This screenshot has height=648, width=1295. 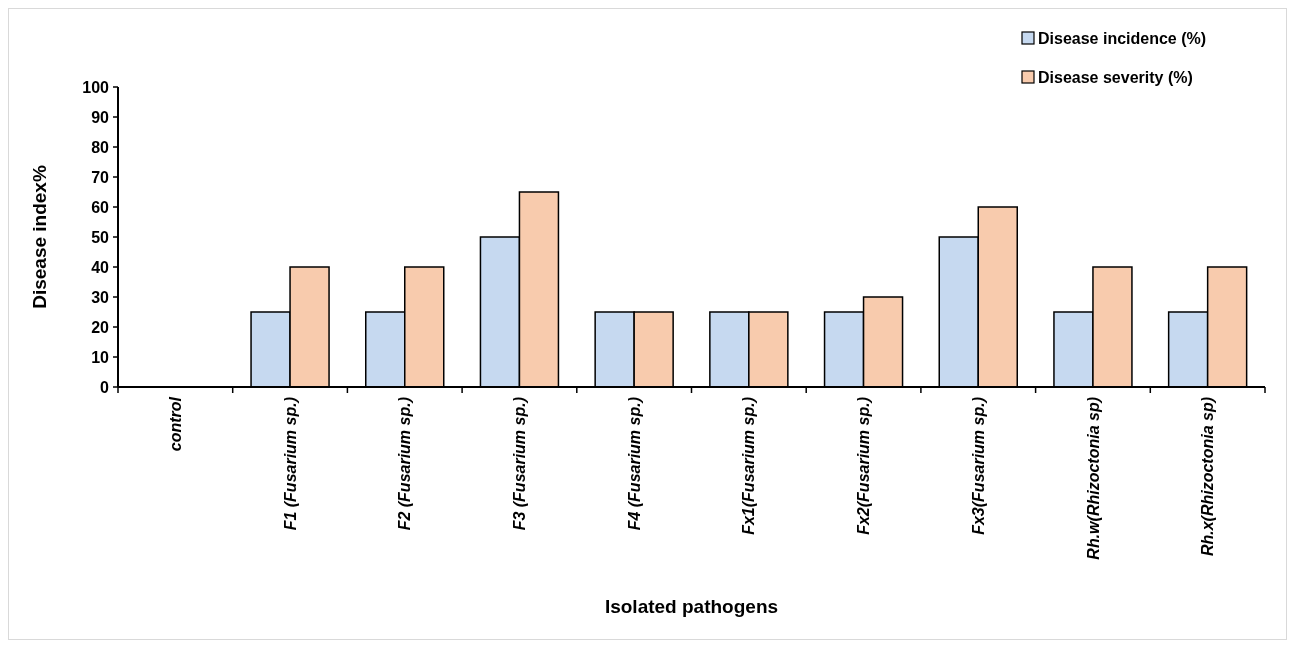 I want to click on y-tick-label: 90, so click(x=100, y=117).